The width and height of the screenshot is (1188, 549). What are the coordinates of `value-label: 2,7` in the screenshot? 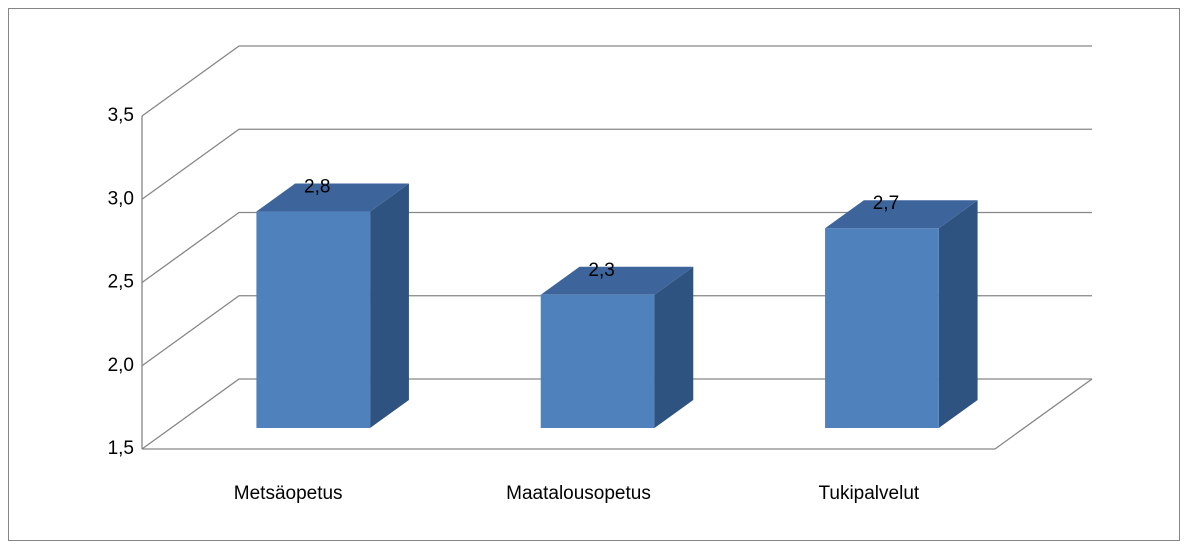 It's located at (886, 203).